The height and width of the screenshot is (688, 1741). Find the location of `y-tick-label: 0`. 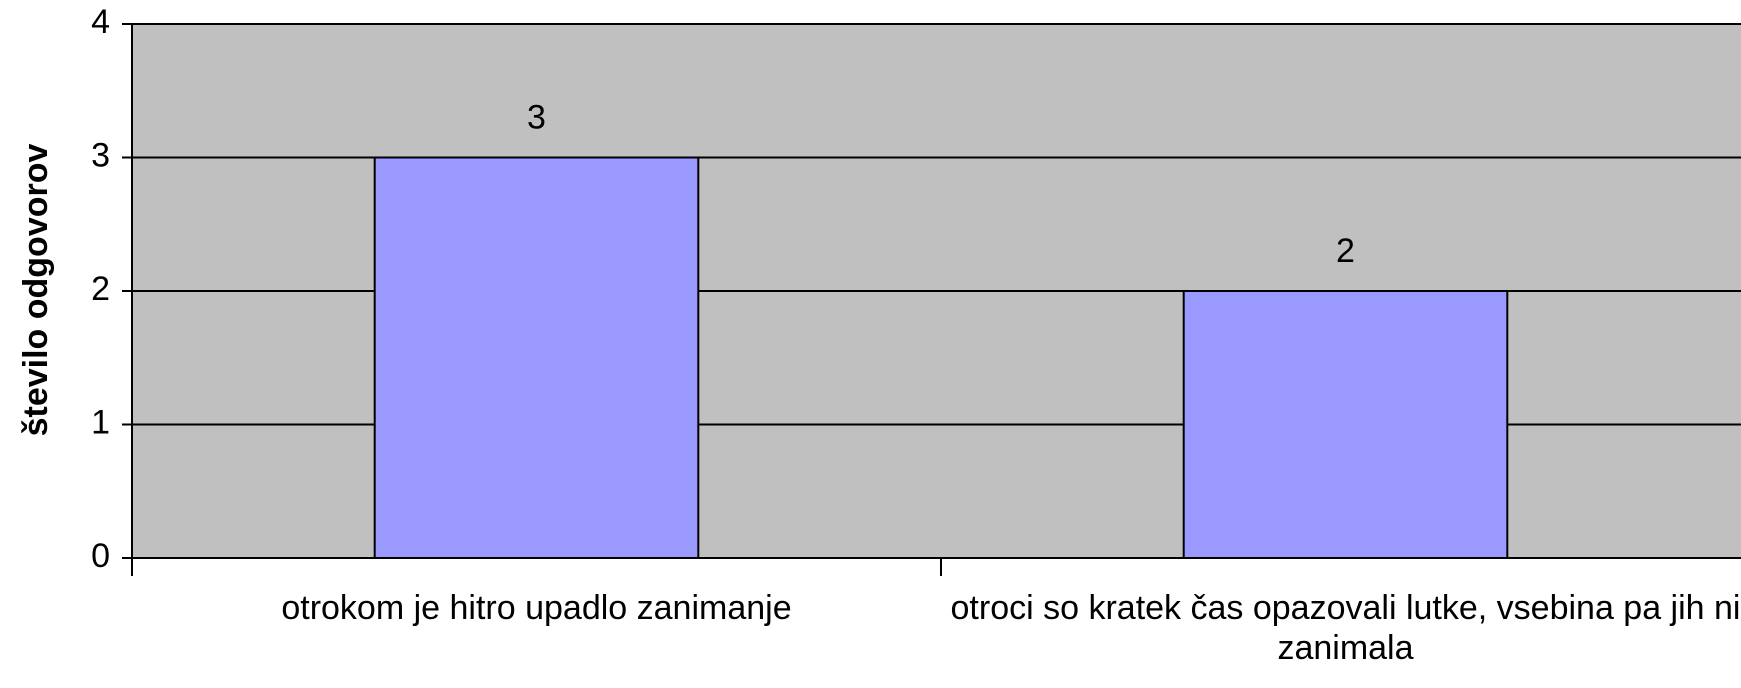

y-tick-label: 0 is located at coordinates (100, 556).